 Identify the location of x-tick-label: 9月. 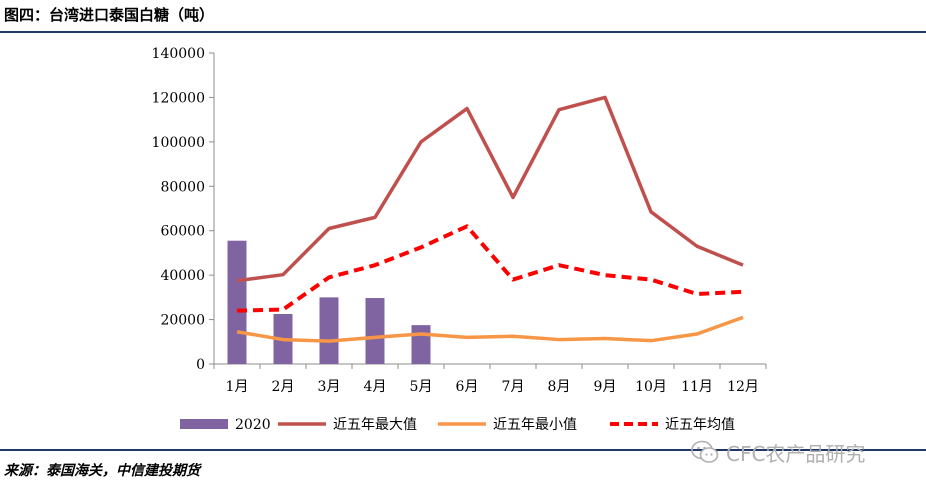
(605, 387).